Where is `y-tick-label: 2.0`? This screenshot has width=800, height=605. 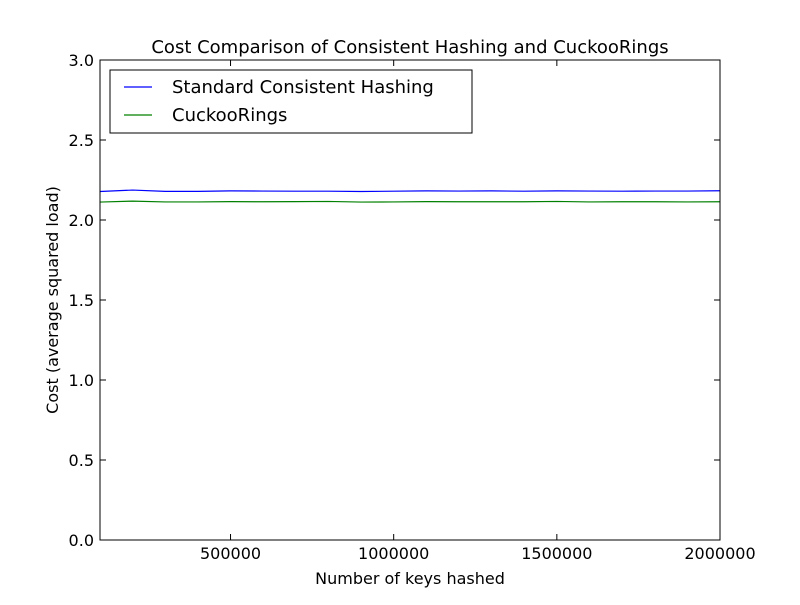
y-tick-label: 2.0 is located at coordinates (81, 220).